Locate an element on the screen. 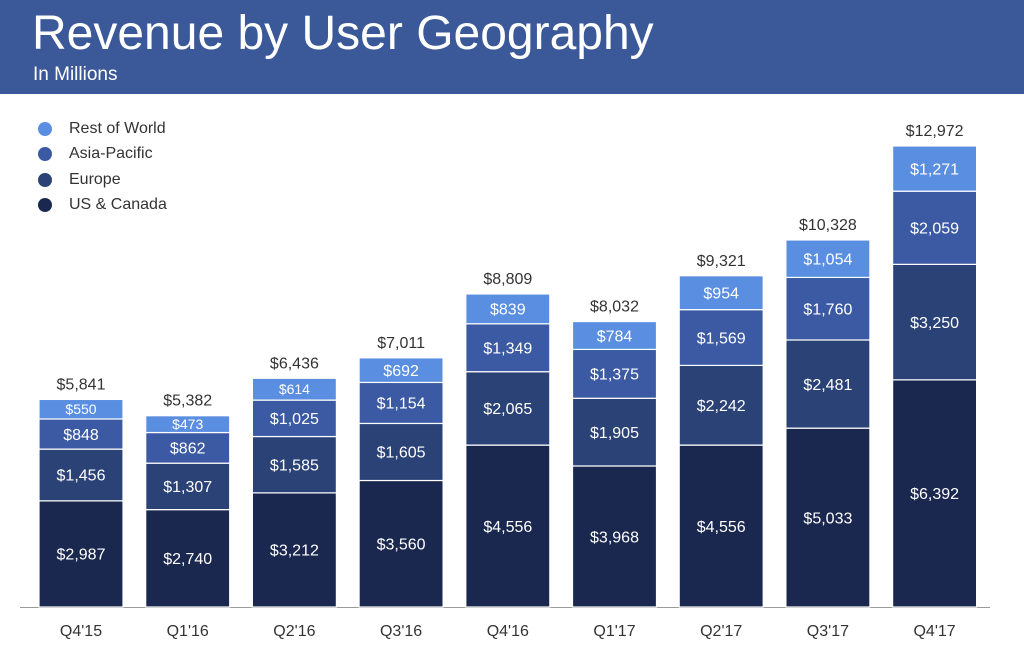  data-label-rest-of-world-q1-16: $473 is located at coordinates (187, 424).